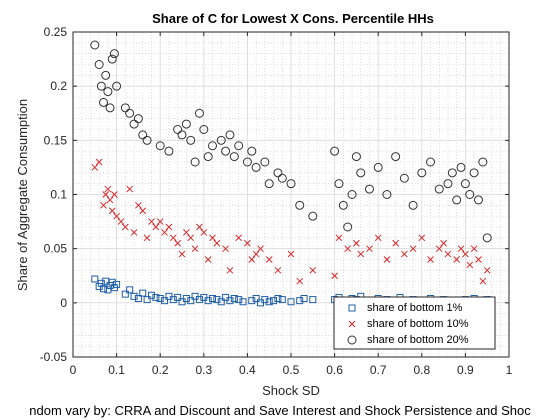  I want to click on legend-x-marker, so click(352, 324).